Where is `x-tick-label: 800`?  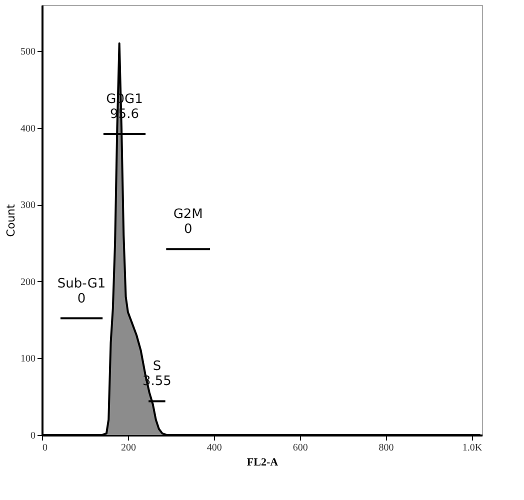 x-tick-label: 800 is located at coordinates (386, 448).